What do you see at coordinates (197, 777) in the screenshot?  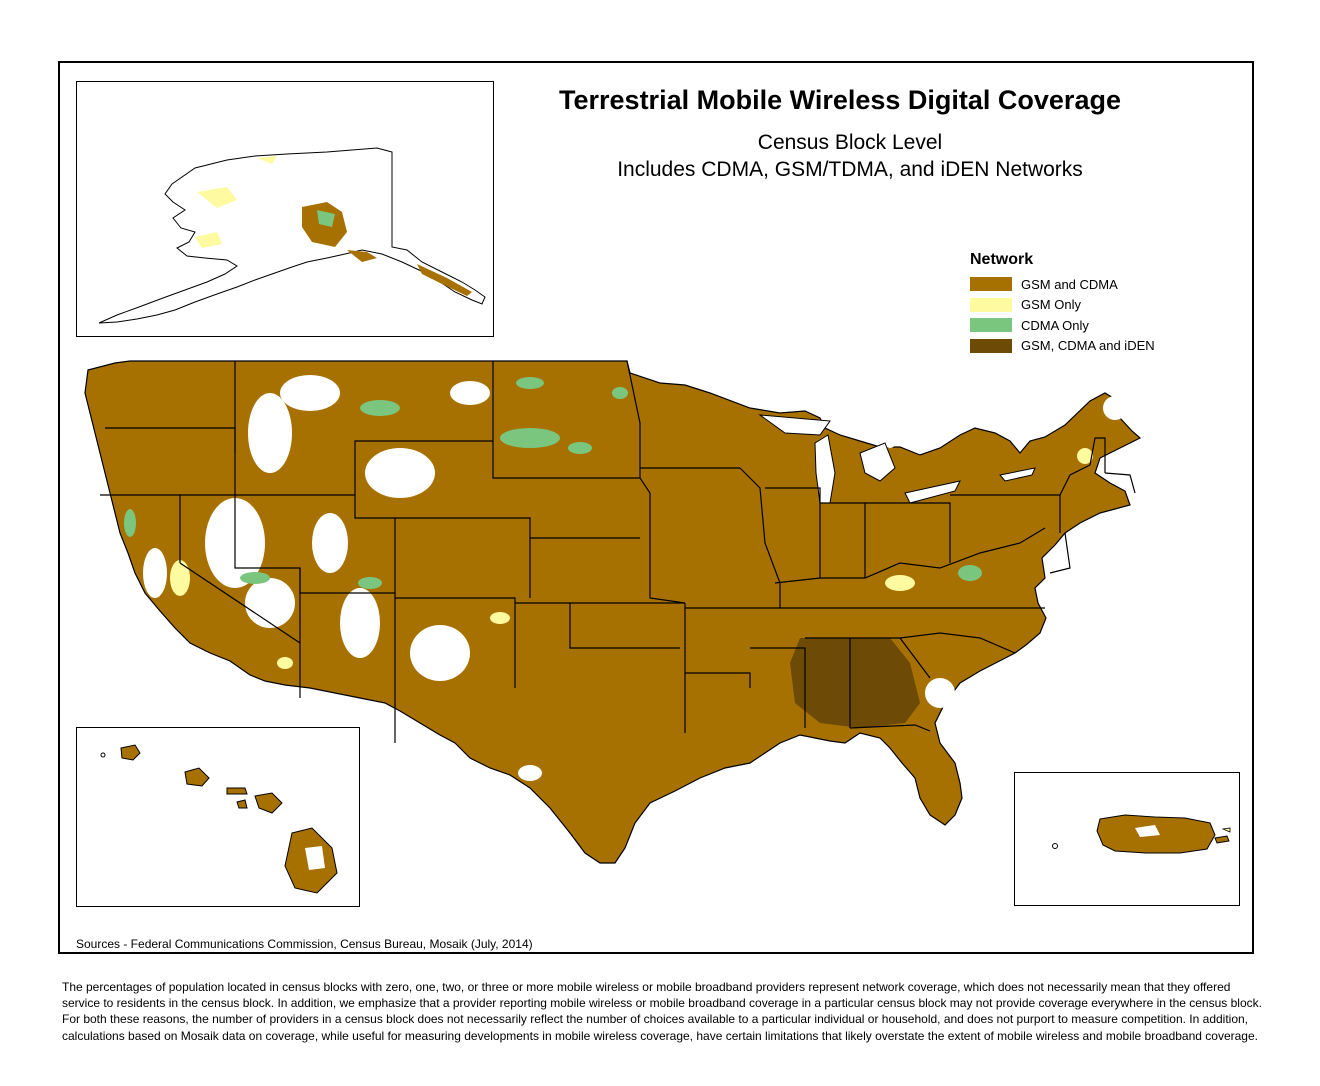 I see `hawaii-island-oahu` at bounding box center [197, 777].